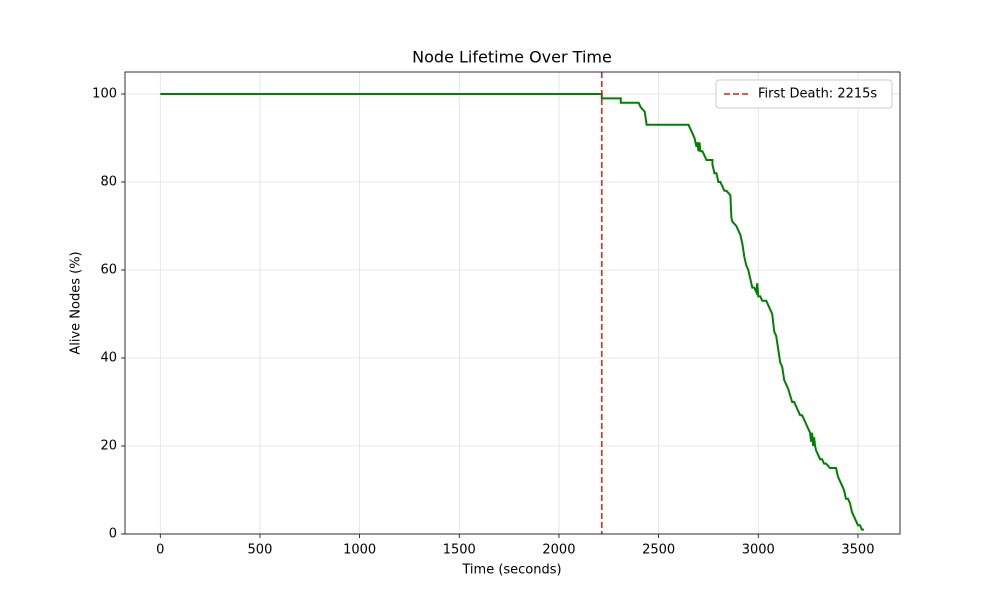 This screenshot has height=600, width=1000. Describe the element at coordinates (108, 446) in the screenshot. I see `y-tick-label: 20` at that location.